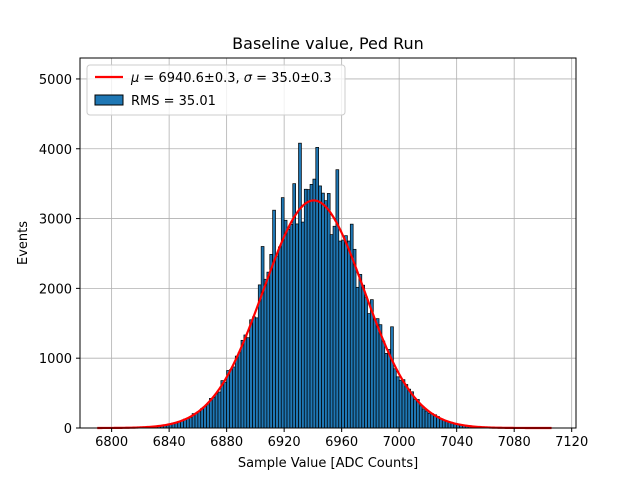 The image size is (640, 480). Describe the element at coordinates (514, 442) in the screenshot. I see `x-tick-label: 7080` at that location.